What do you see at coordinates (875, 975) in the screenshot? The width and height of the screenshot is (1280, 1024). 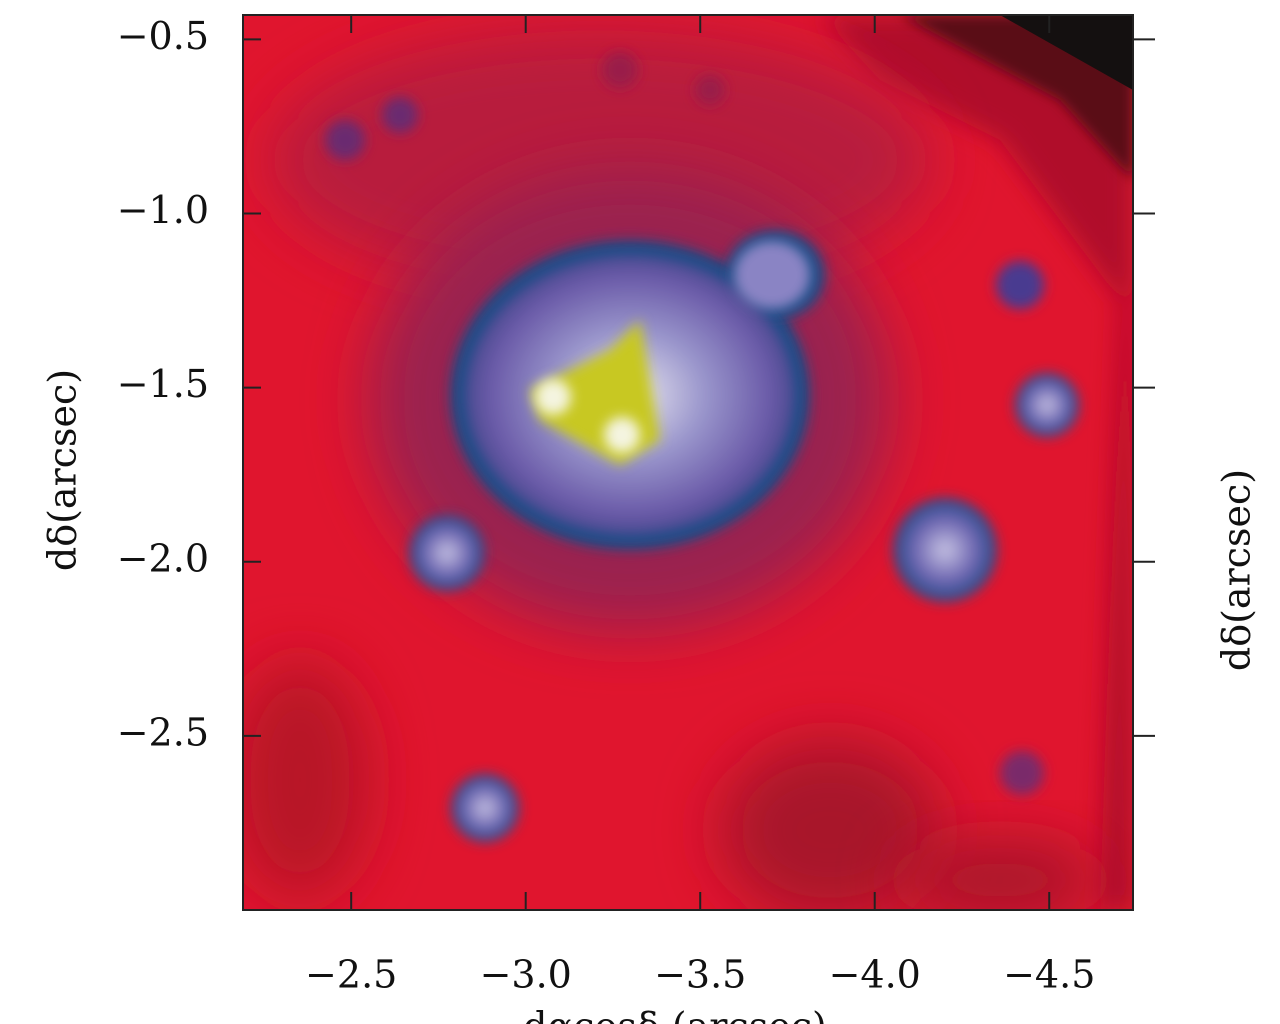 I see `x-tick-label: −4.0` at bounding box center [875, 975].